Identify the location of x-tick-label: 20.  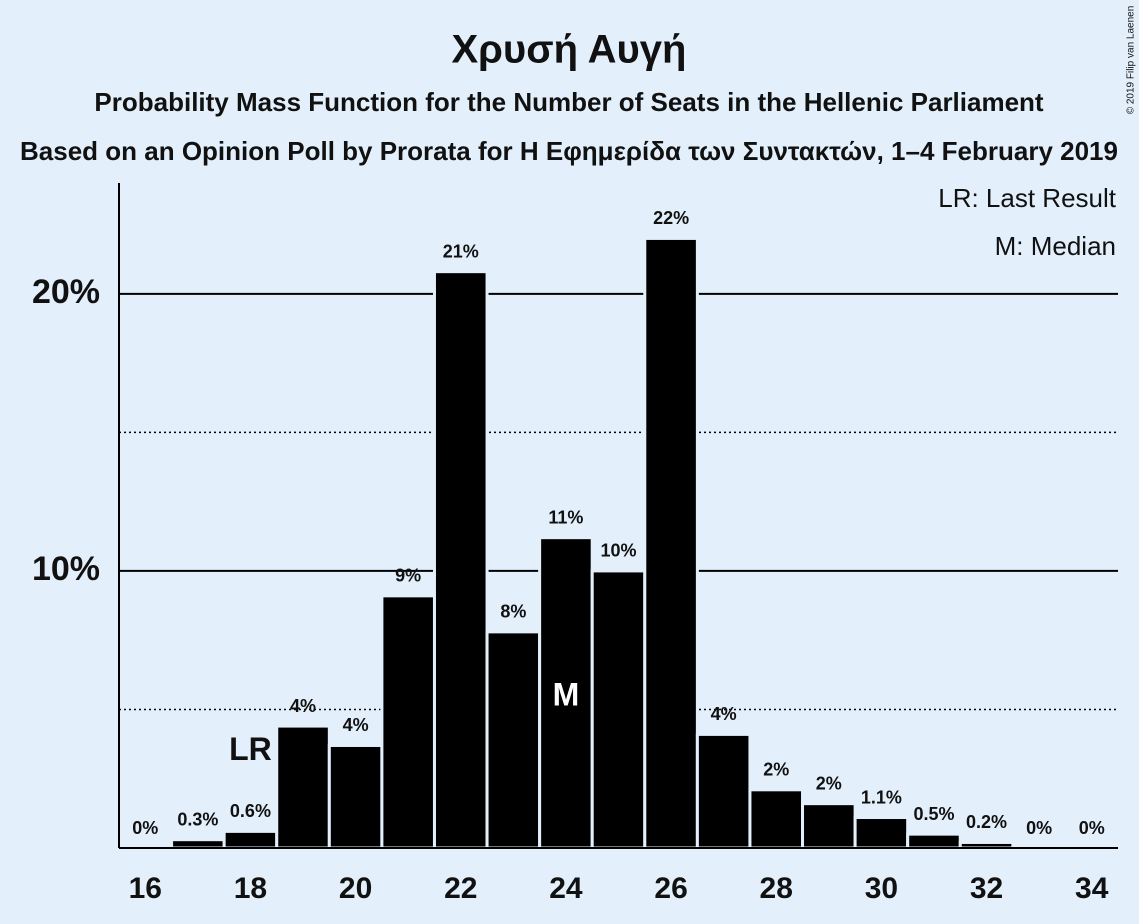
(355, 888).